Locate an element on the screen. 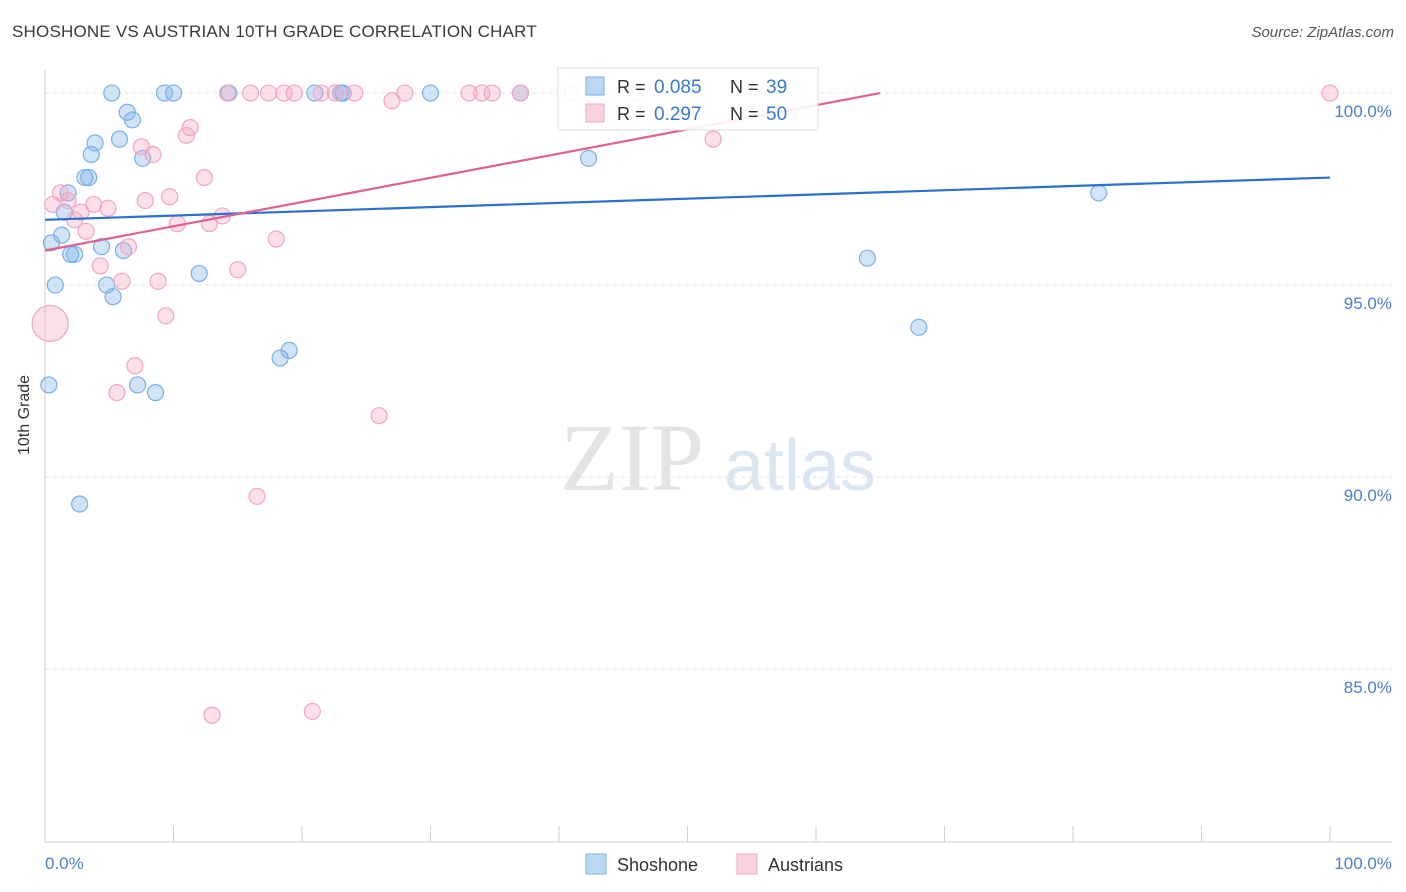  source-label: Source: ZipAtlas.com is located at coordinates (1322, 32).